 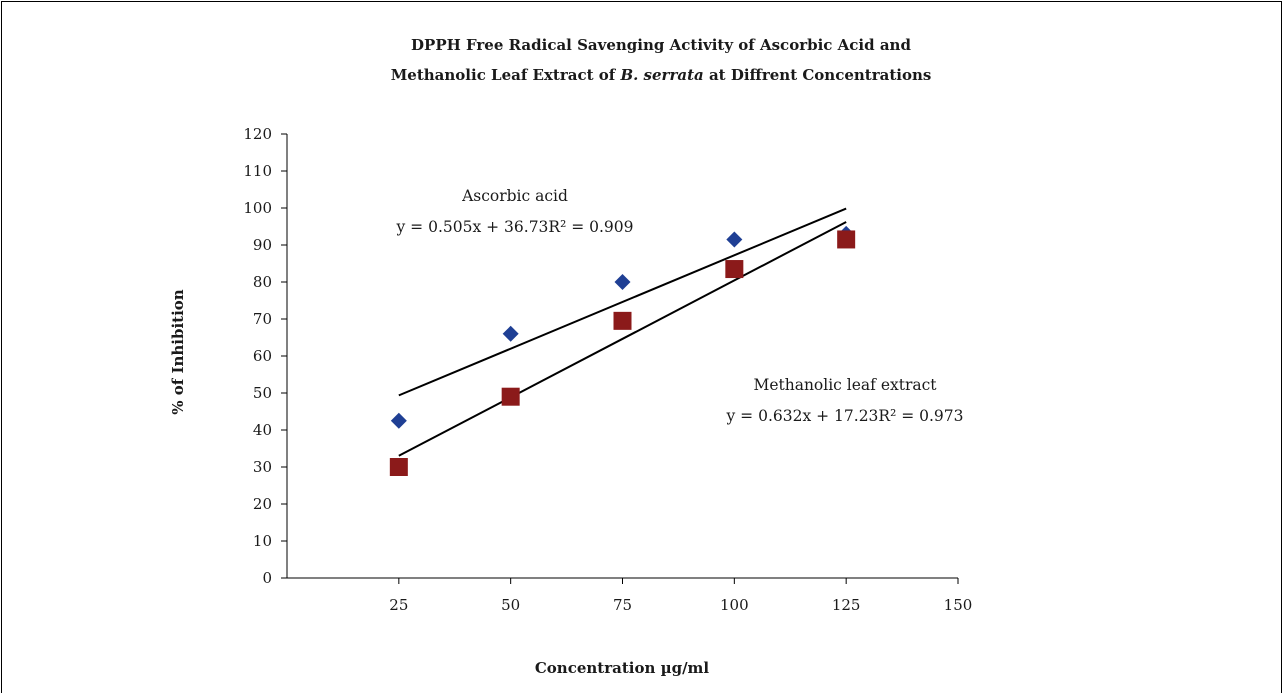 What do you see at coordinates (510, 605) in the screenshot?
I see `x-tick-label: 50` at bounding box center [510, 605].